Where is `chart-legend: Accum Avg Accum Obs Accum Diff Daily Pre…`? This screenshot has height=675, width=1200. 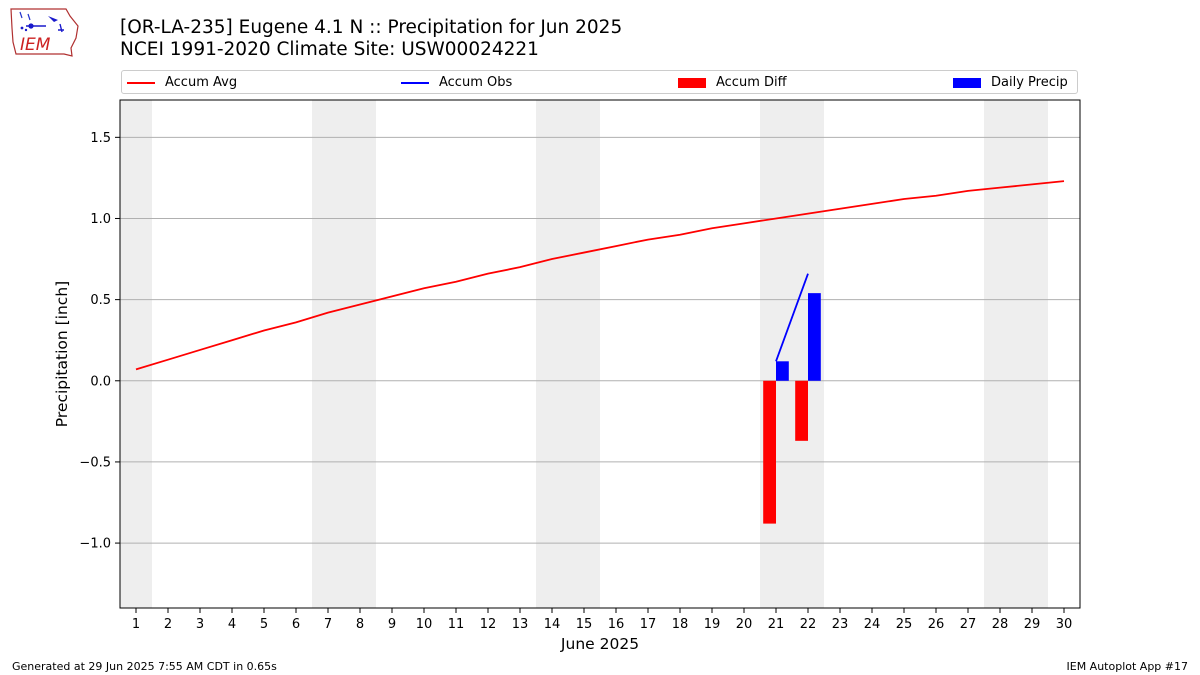
chart-legend: Accum Avg Accum Obs Accum Diff Daily Pre… is located at coordinates (599, 82).